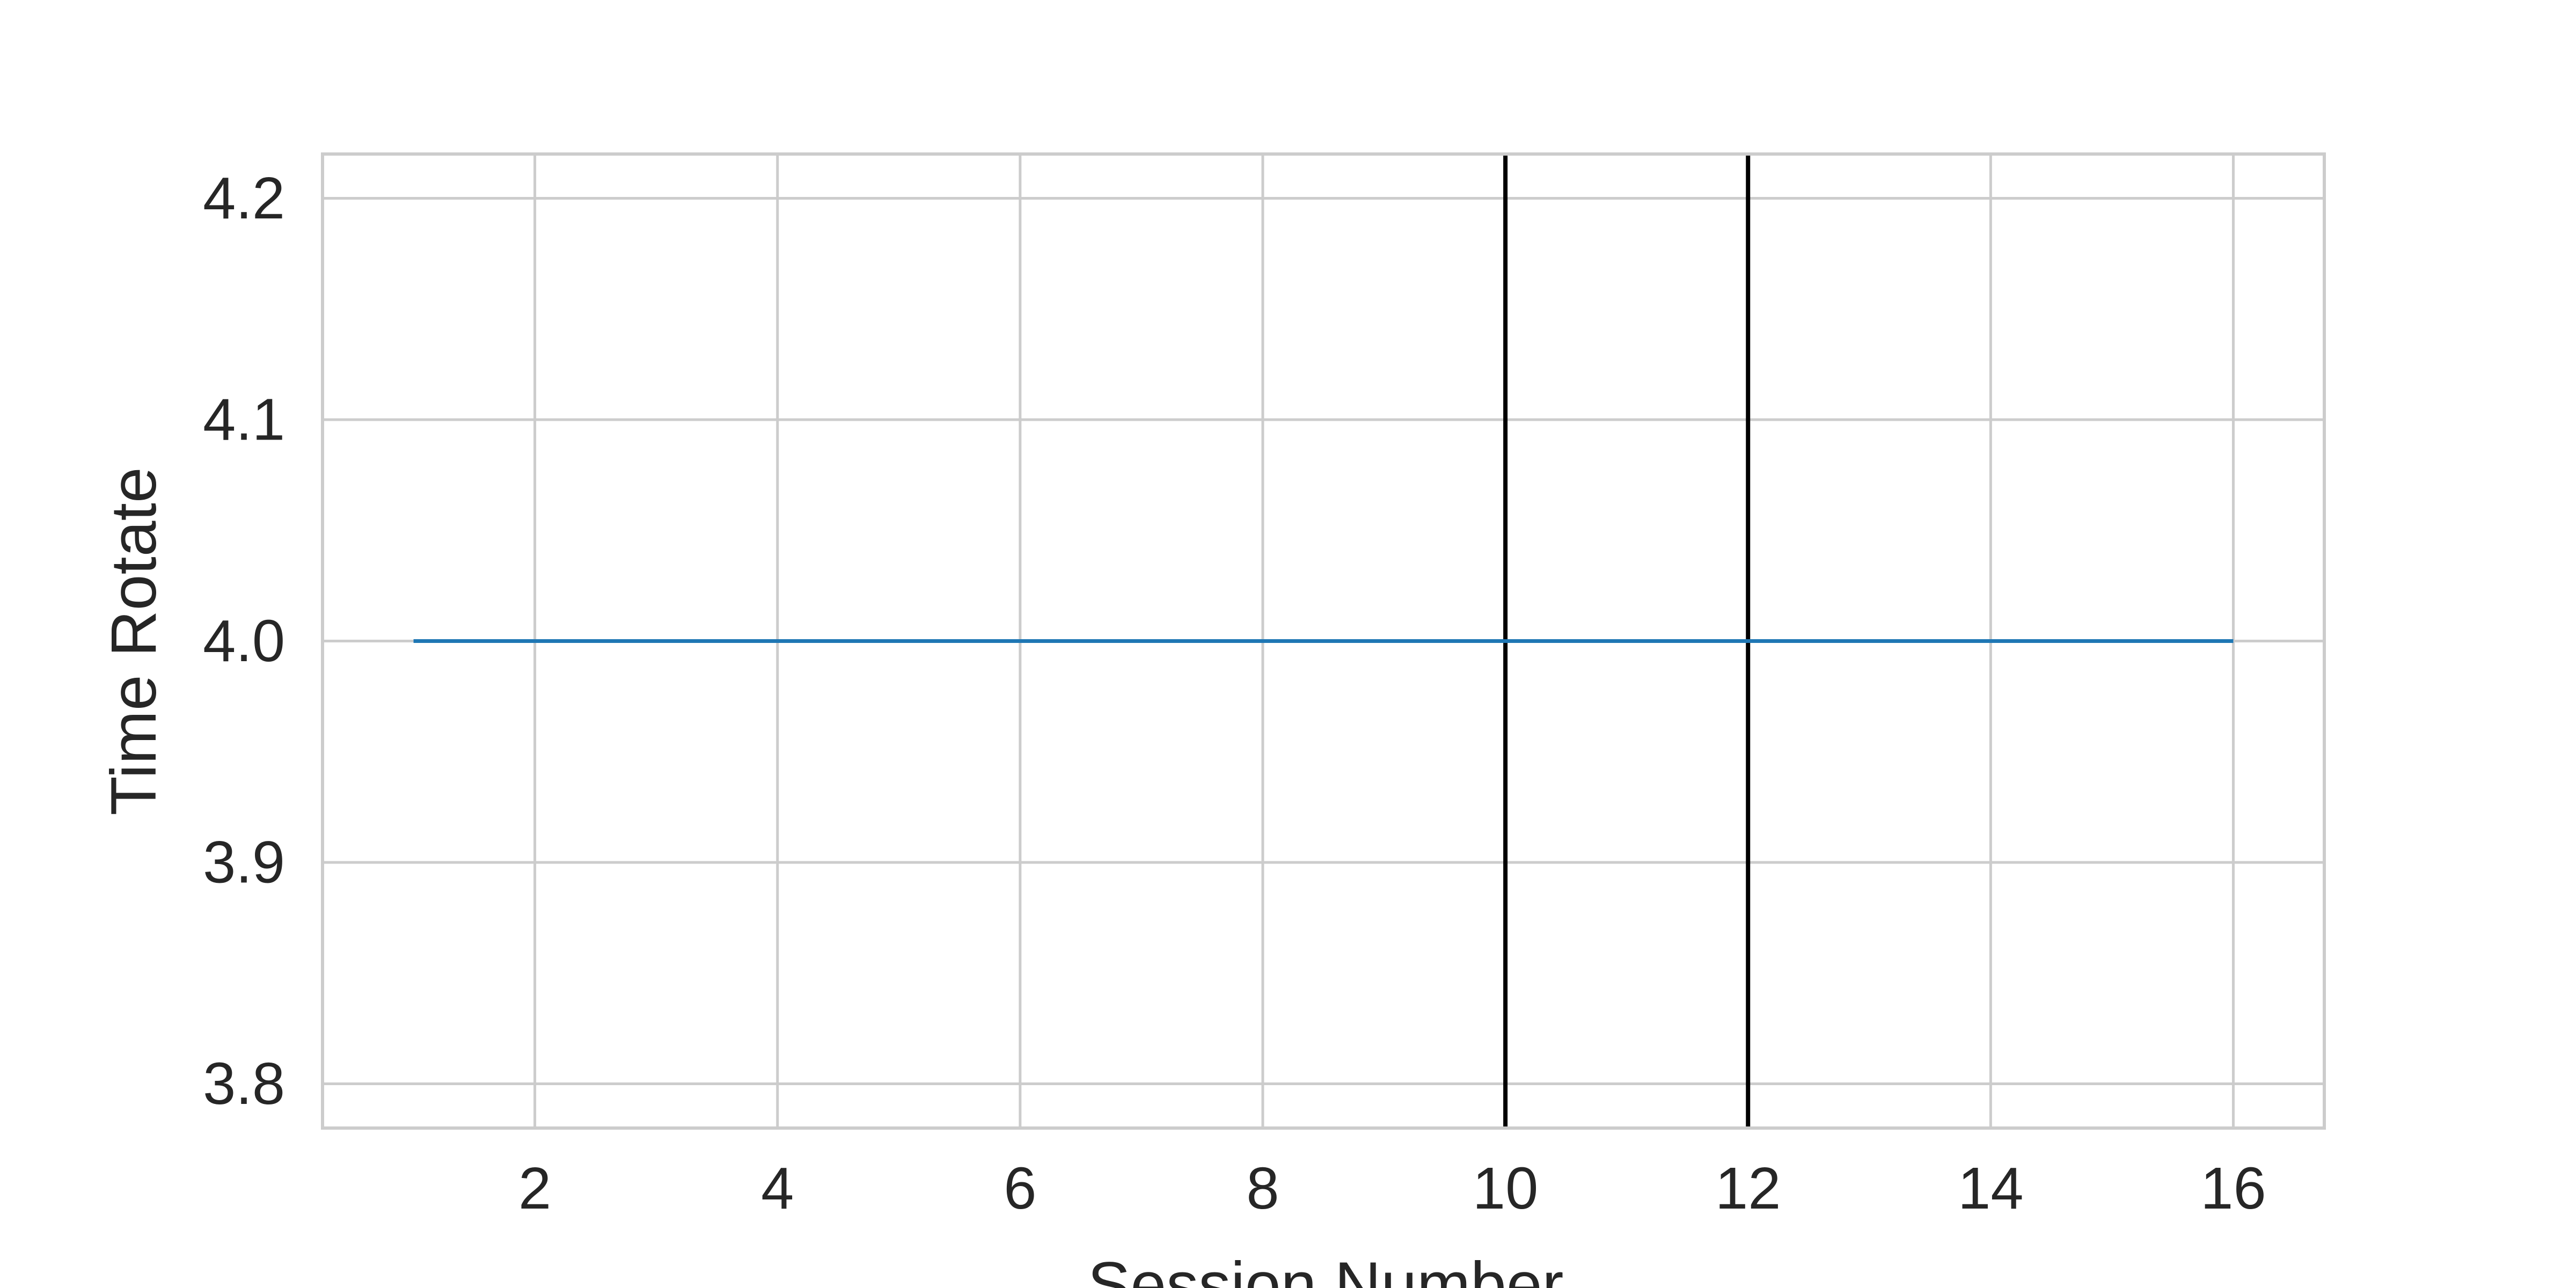  I want to click on x-tick-label: 4, so click(777, 1188).